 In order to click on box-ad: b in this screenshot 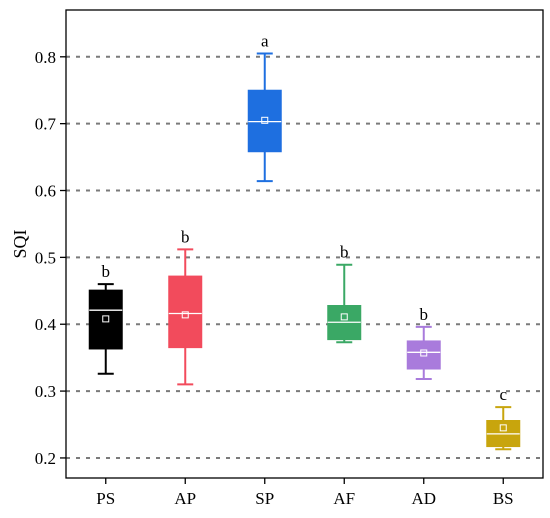, I will do `click(423, 343)`.